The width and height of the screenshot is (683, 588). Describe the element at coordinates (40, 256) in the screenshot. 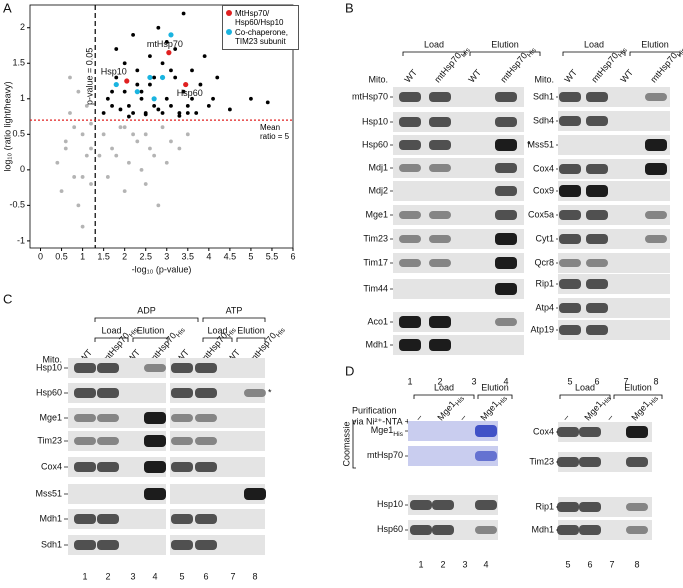

I see `x-tick-label: 0` at that location.